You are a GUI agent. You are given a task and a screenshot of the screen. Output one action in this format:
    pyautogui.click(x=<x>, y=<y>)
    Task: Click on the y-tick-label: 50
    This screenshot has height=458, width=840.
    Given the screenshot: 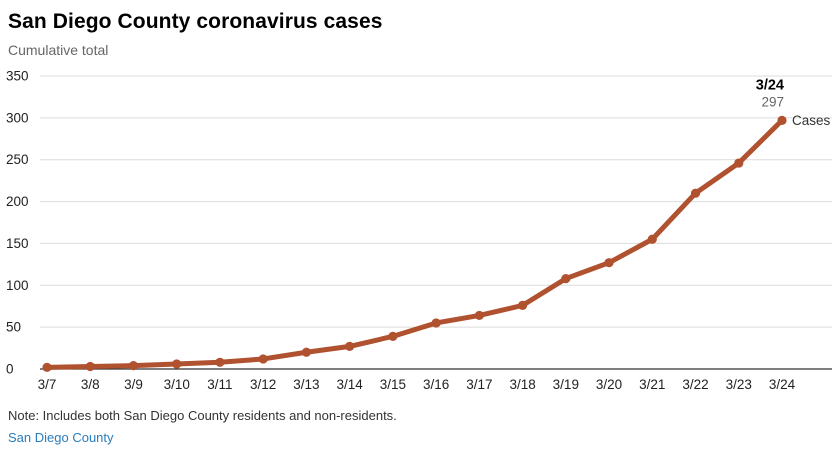 What is the action you would take?
    pyautogui.click(x=13, y=327)
    